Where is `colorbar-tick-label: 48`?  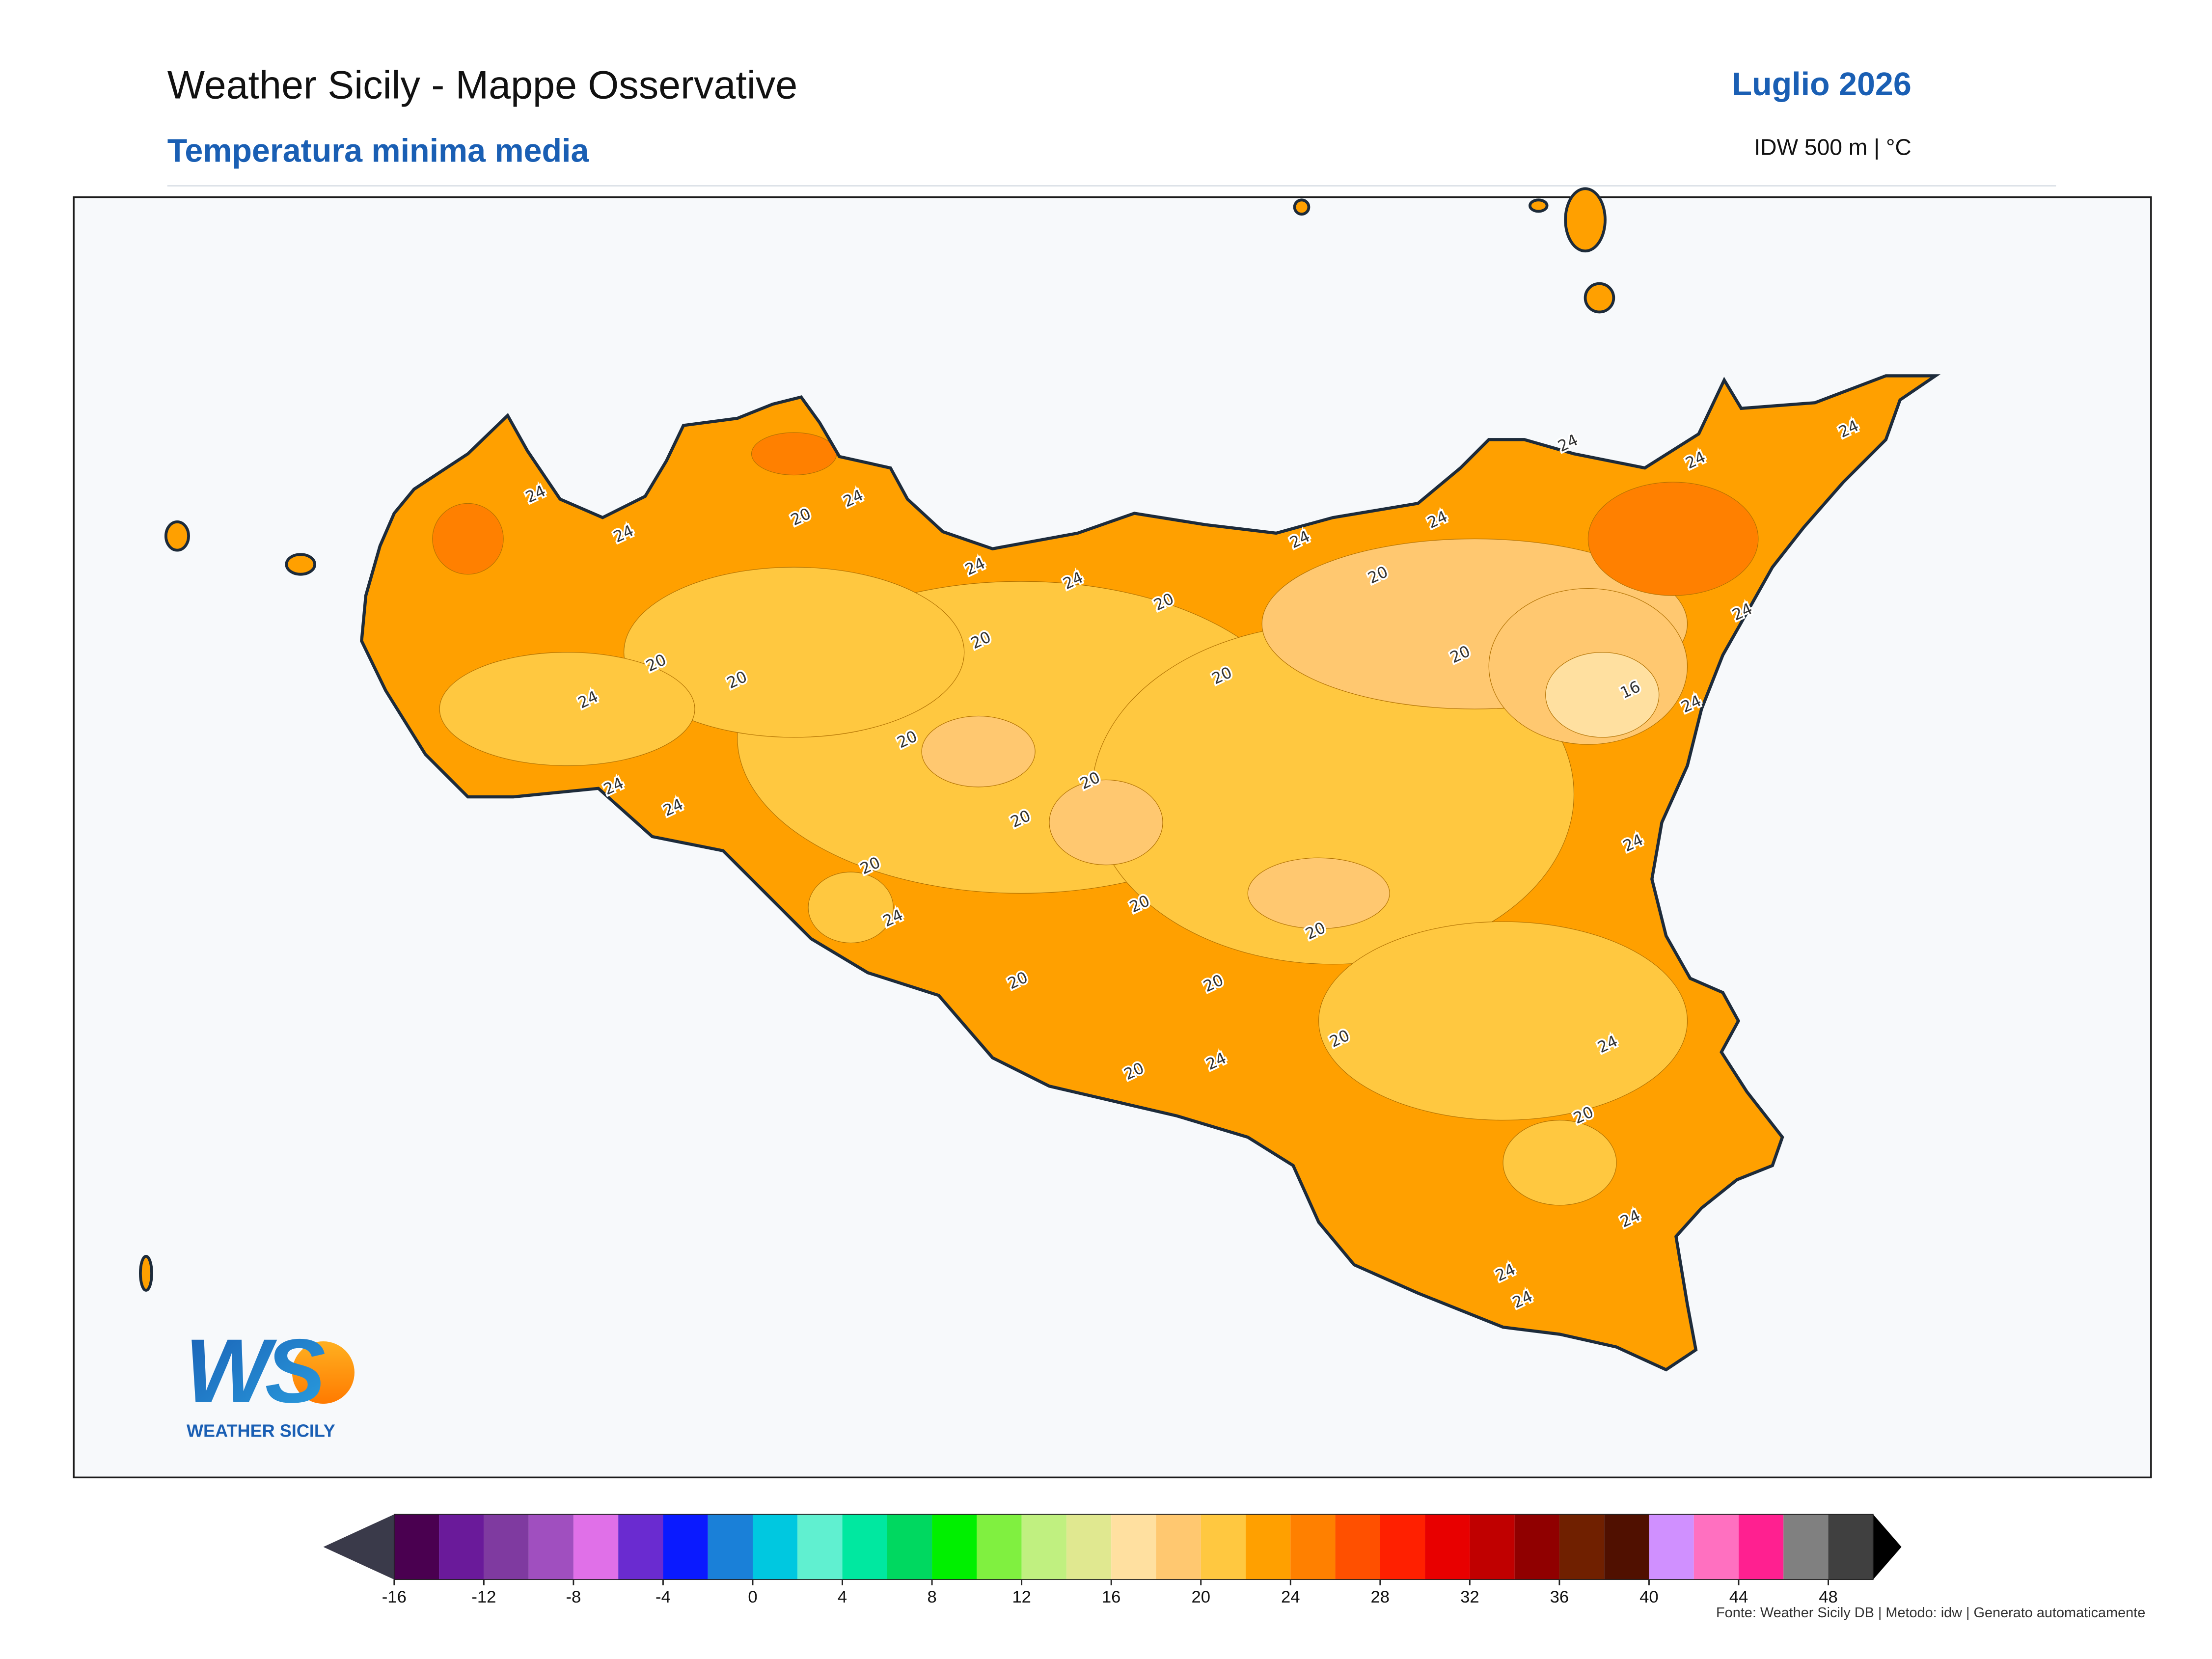
colorbar-tick-label: 48 is located at coordinates (1828, 1597).